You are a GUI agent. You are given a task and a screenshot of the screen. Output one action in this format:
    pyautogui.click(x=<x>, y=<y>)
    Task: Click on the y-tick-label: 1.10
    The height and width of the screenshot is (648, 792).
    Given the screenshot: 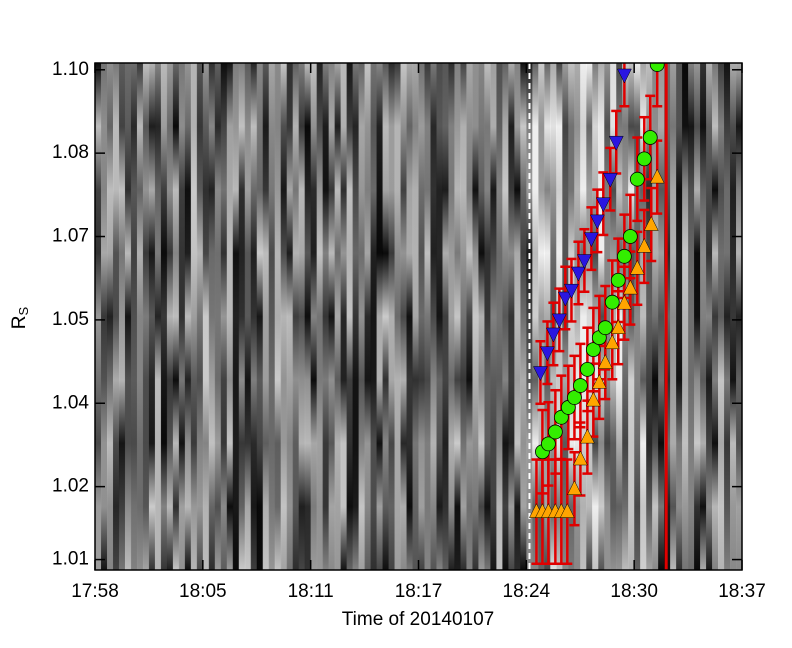 What is the action you would take?
    pyautogui.click(x=70, y=69)
    